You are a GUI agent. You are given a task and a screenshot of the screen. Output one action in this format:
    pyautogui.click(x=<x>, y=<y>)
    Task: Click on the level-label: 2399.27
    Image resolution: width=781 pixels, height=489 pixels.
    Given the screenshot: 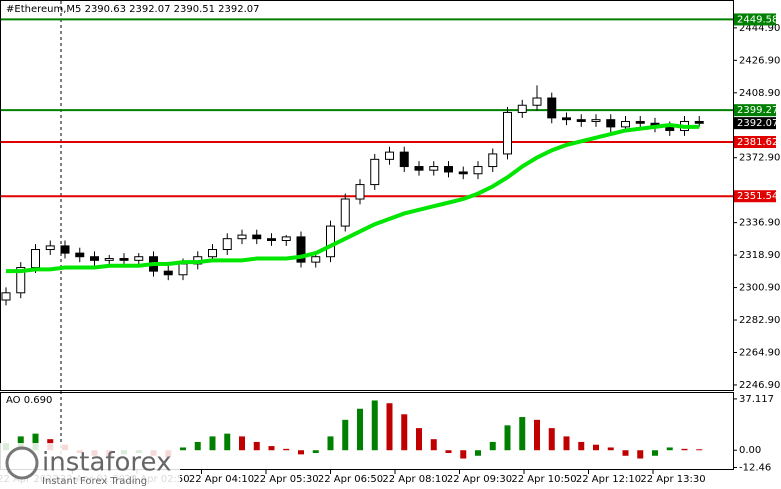 What is the action you would take?
    pyautogui.click(x=757, y=110)
    